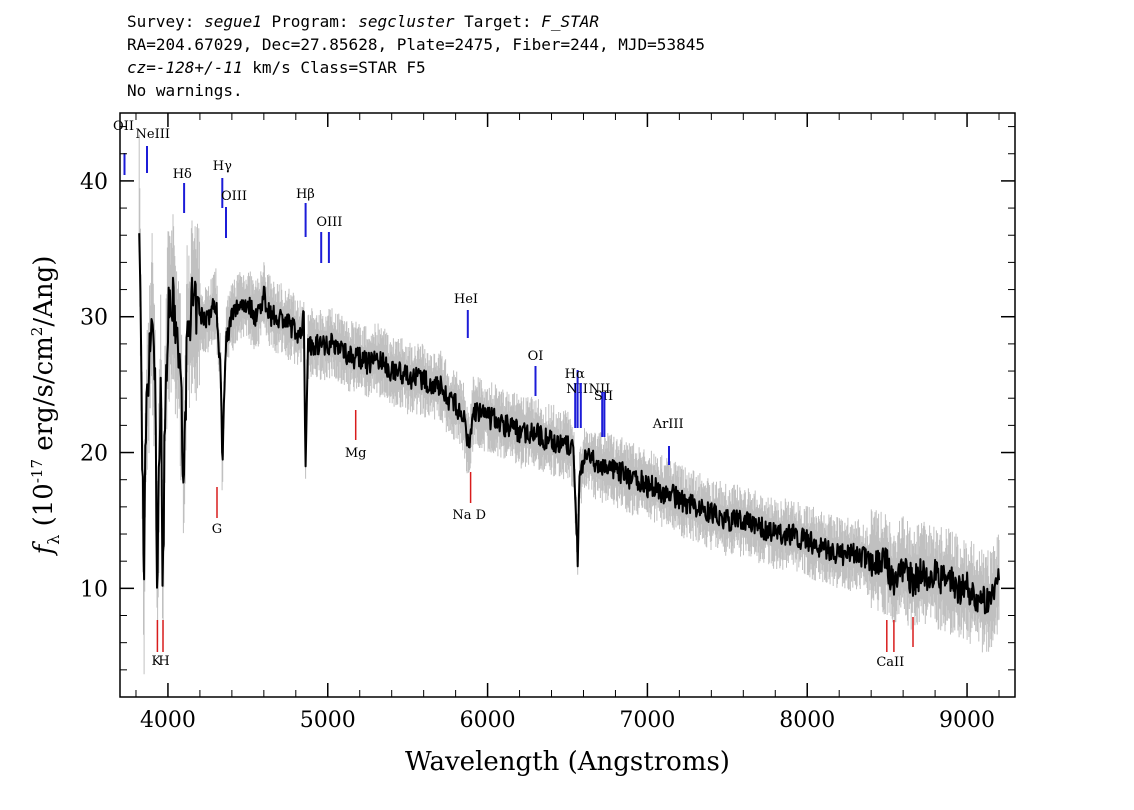 This screenshot has width=1134, height=810. Describe the element at coordinates (94, 182) in the screenshot. I see `y-tick-label: 40` at that location.